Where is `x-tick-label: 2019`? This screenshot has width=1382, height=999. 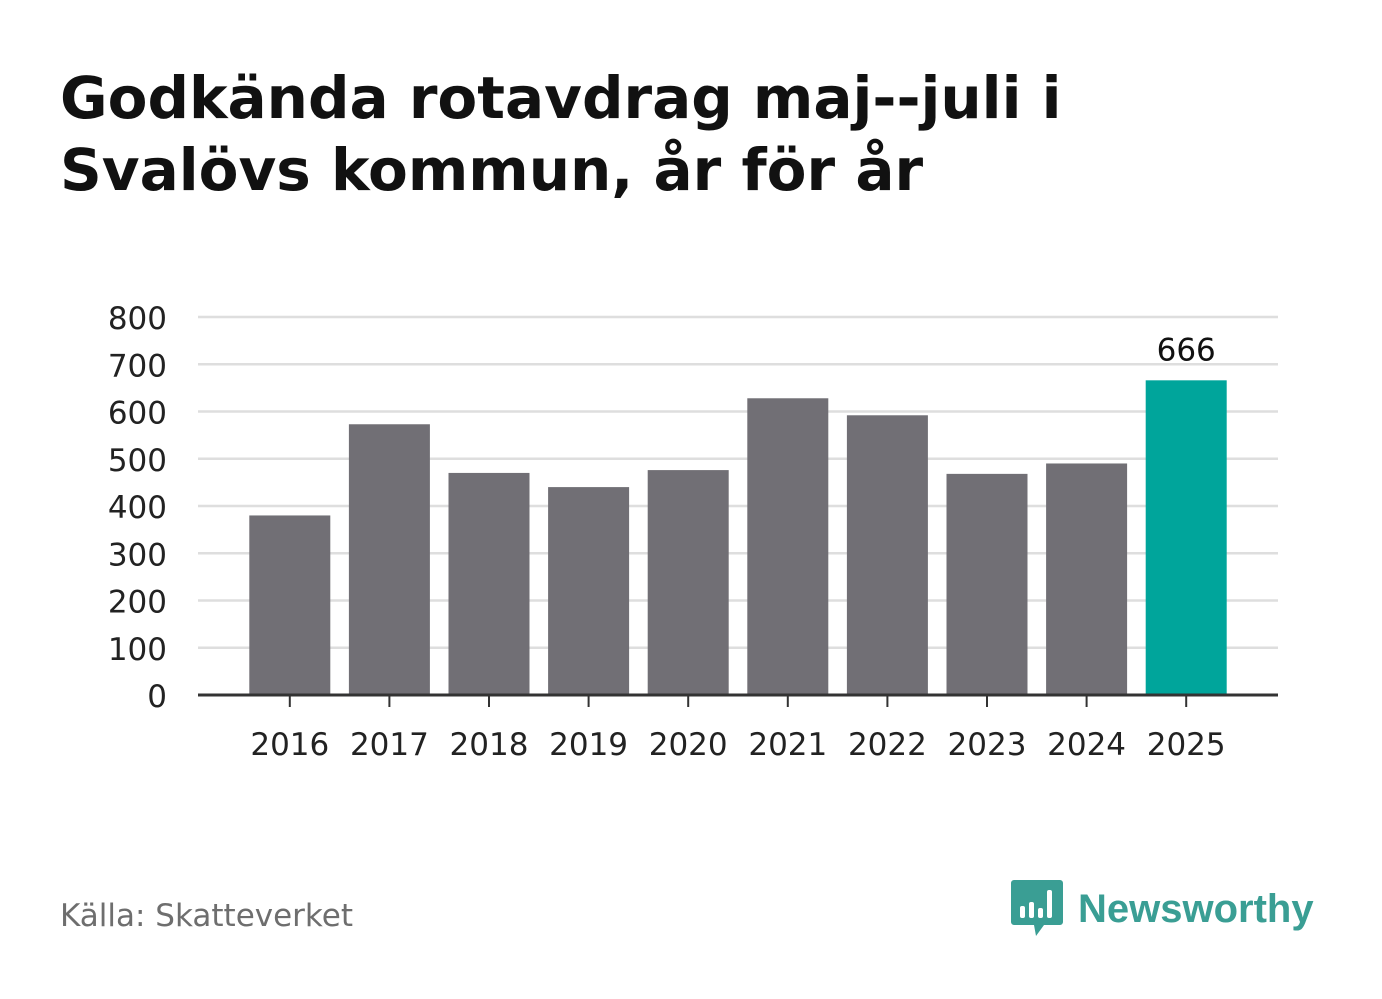 x-tick-label: 2019 is located at coordinates (588, 745).